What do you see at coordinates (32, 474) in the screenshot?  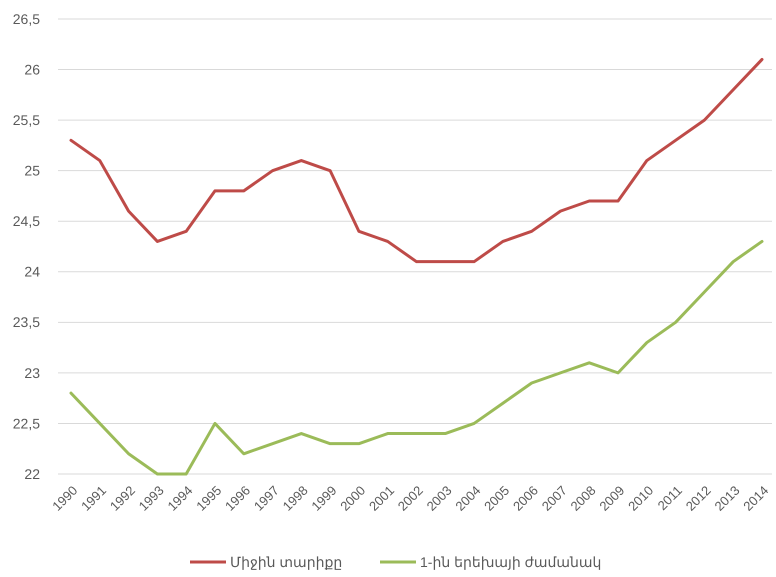 I see `y-tick-label: 22` at bounding box center [32, 474].